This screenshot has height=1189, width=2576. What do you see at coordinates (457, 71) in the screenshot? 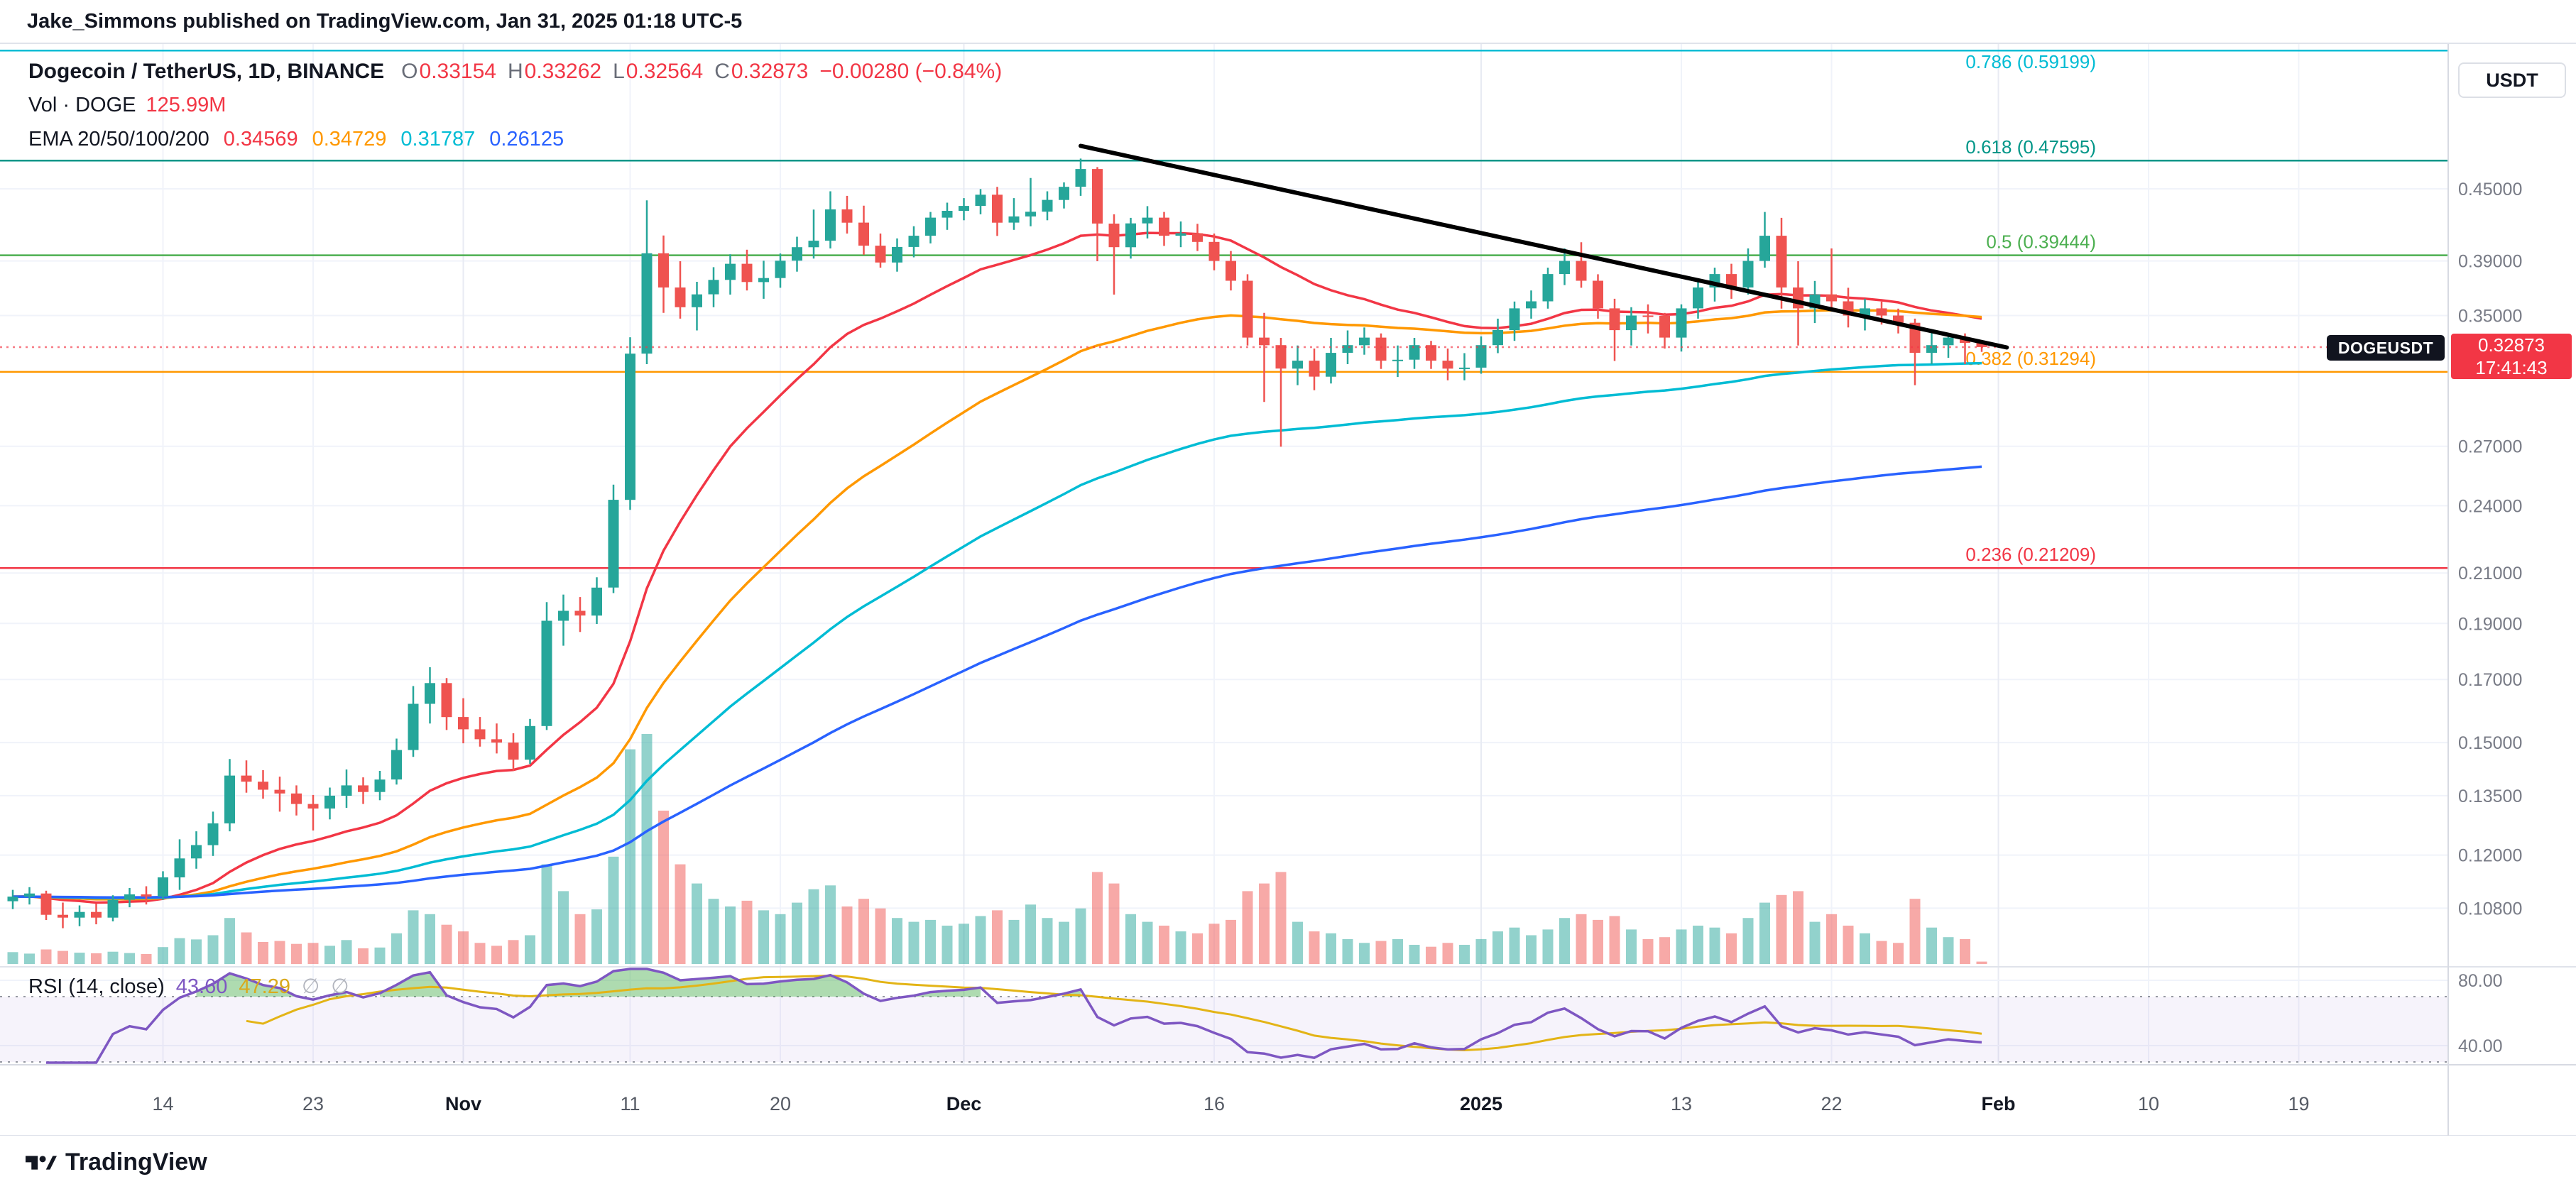
I see `ohlc-open-value: 0.33154` at bounding box center [457, 71].